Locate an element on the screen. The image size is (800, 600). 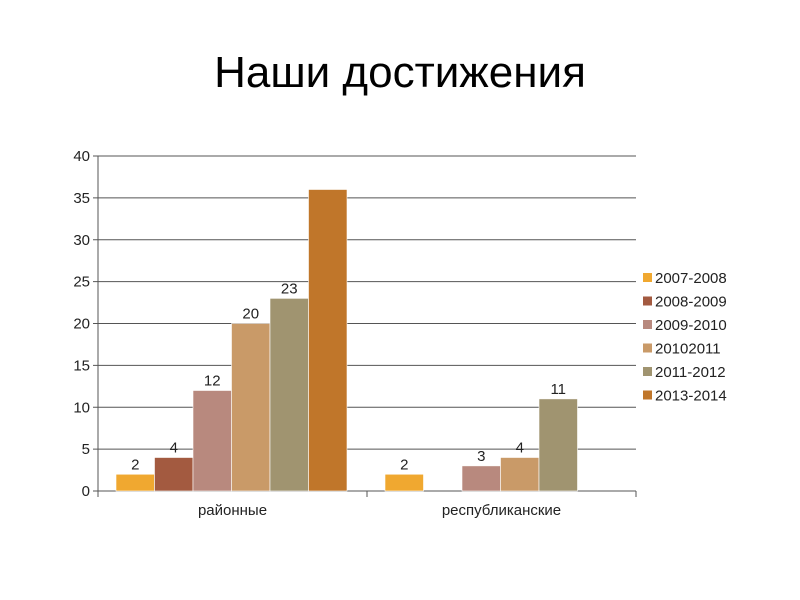
category-label: республиканские is located at coordinates (501, 510).